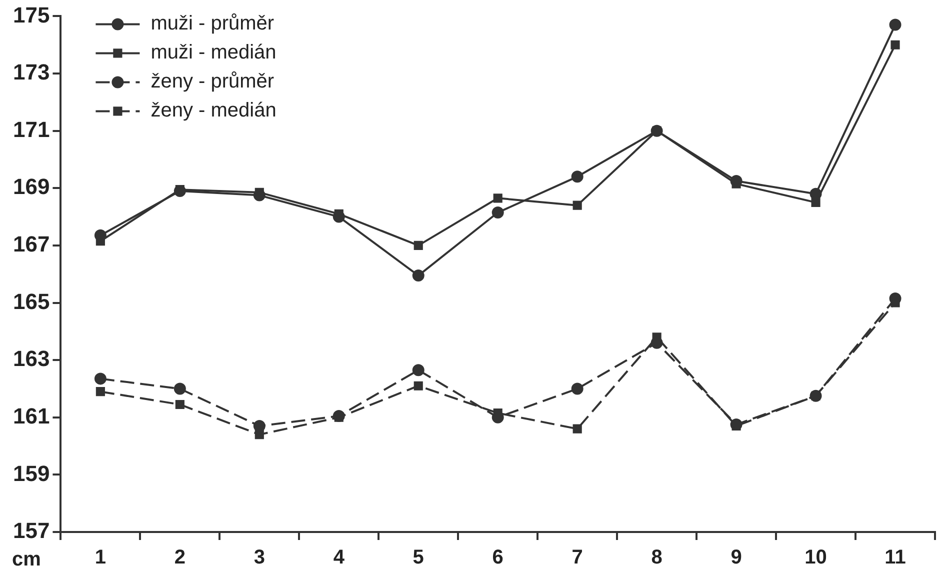  Describe the element at coordinates (31, 244) in the screenshot. I see `y-tick-label: 167` at that location.